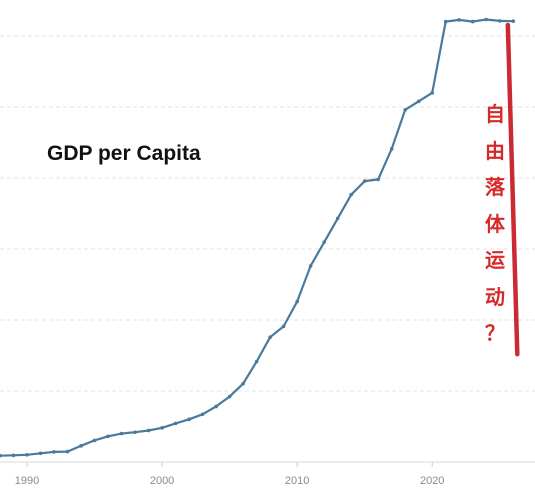 Image resolution: width=535 pixels, height=491 pixels. I want to click on x-tick-label: 2020, so click(432, 481).